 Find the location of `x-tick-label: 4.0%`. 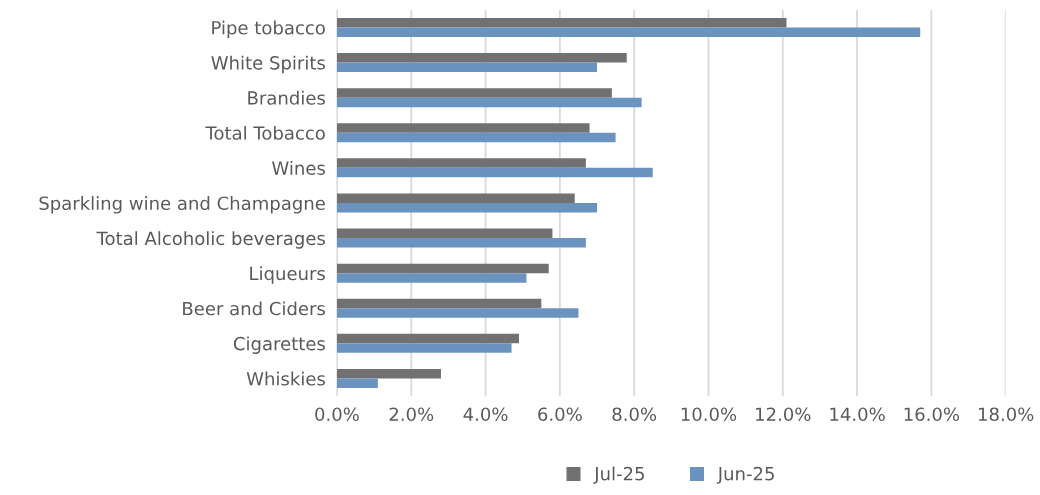

x-tick-label: 4.0% is located at coordinates (485, 414).